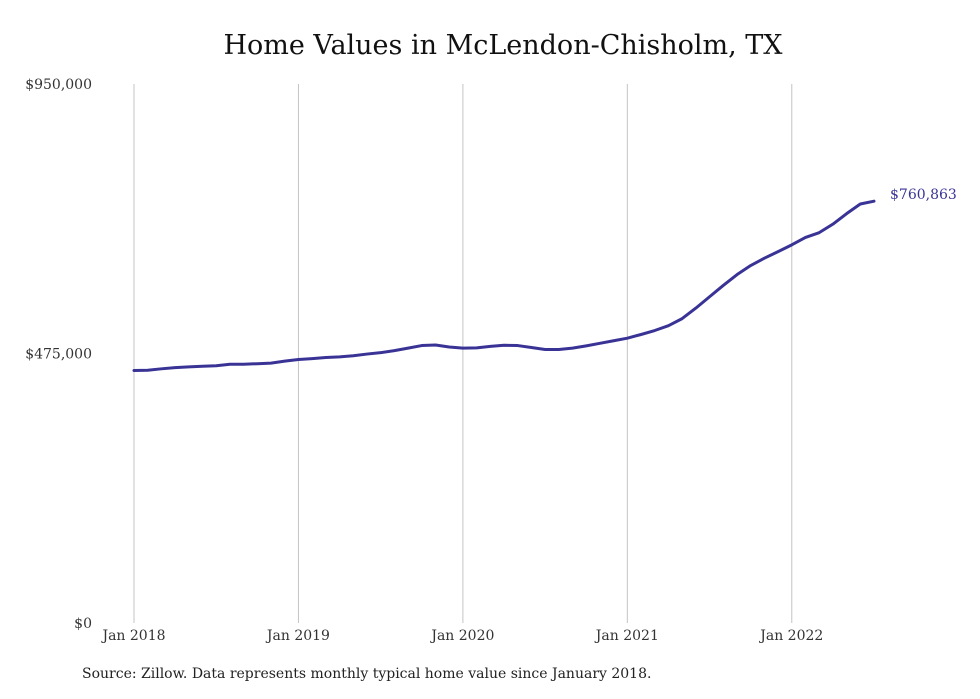 This screenshot has width=980, height=699. I want to click on x-axis-ticks: Jan 2018 Jan 2019 Jan 2020 Jan 2021 Jan 2022, so click(461, 636).